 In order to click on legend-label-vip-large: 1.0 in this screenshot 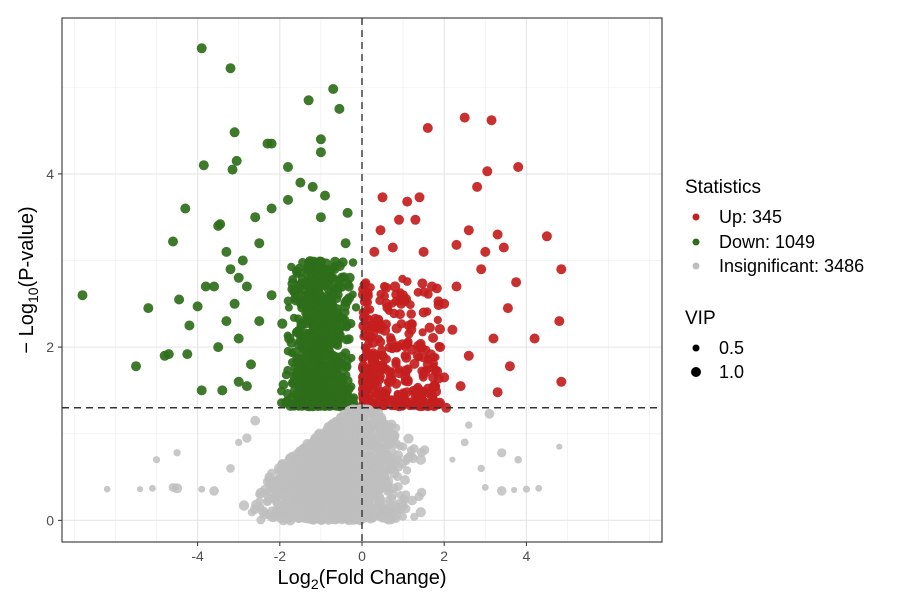, I will do `click(731, 372)`.